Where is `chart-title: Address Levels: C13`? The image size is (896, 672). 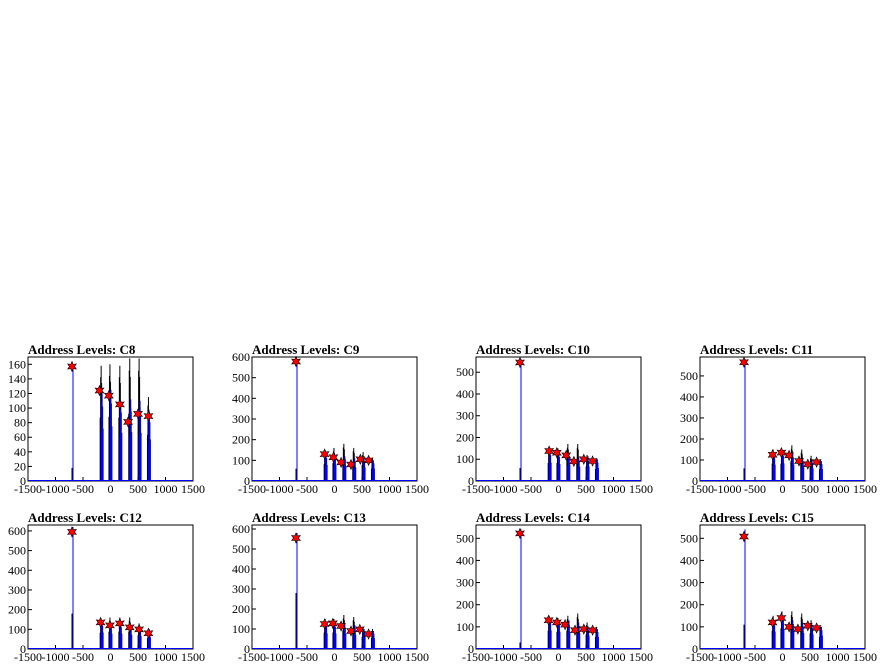 chart-title: Address Levels: C13 is located at coordinates (309, 517).